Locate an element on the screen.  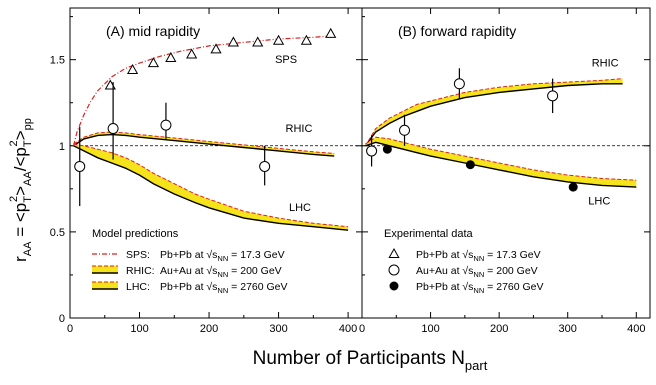
panel-a-legend-item-1-text-nn: NN is located at coordinates (222, 258).